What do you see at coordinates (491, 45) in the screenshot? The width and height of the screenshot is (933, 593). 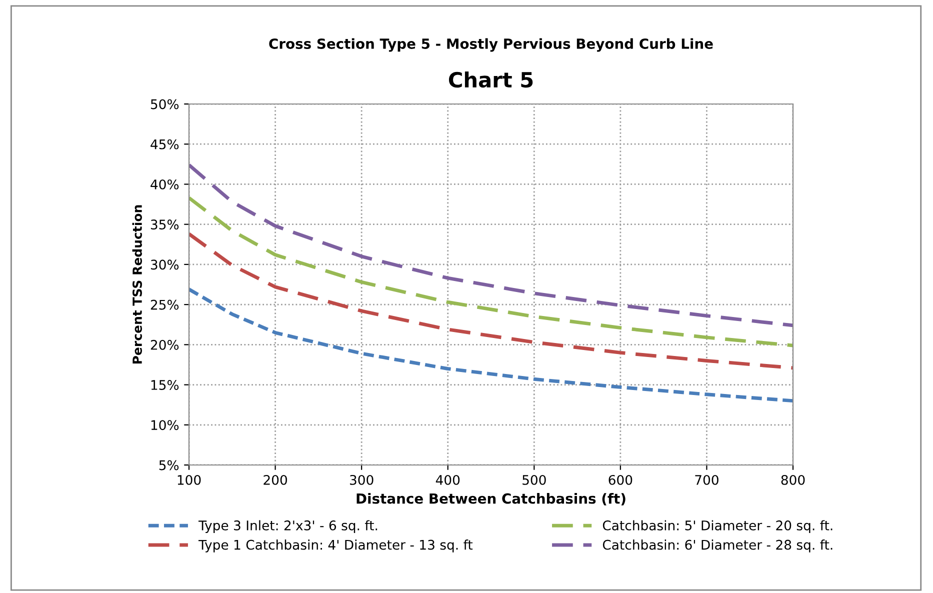 I see `chart-subtitle: Cross Section Type 5 - Mostly Pervious Beyond Curb Line` at bounding box center [491, 45].